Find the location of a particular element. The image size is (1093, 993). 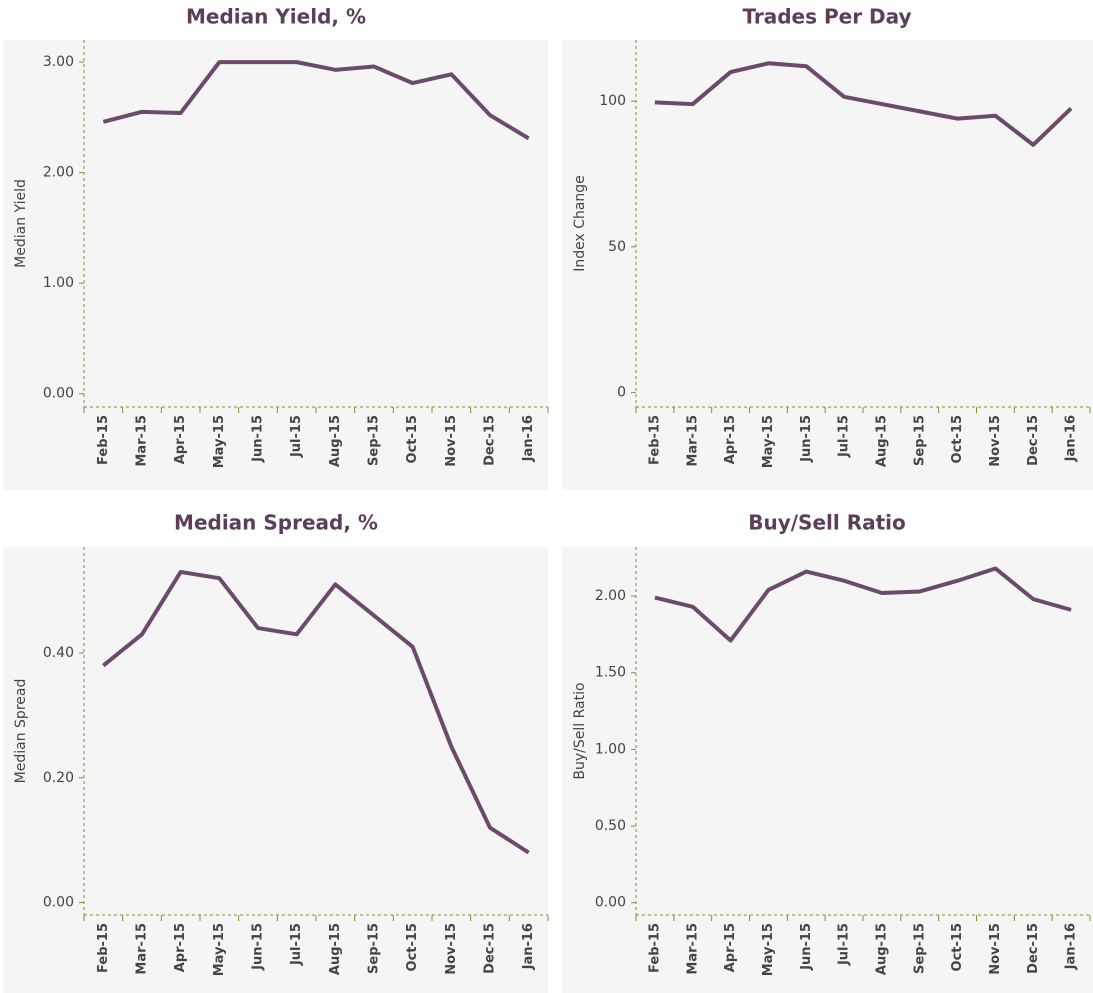

chart-title: Trades Per Day is located at coordinates (826, 17).